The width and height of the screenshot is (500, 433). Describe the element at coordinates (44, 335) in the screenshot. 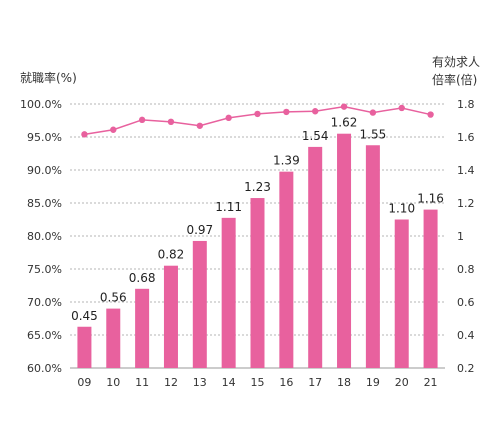

I see `left-tick-label: 65.0%` at that location.